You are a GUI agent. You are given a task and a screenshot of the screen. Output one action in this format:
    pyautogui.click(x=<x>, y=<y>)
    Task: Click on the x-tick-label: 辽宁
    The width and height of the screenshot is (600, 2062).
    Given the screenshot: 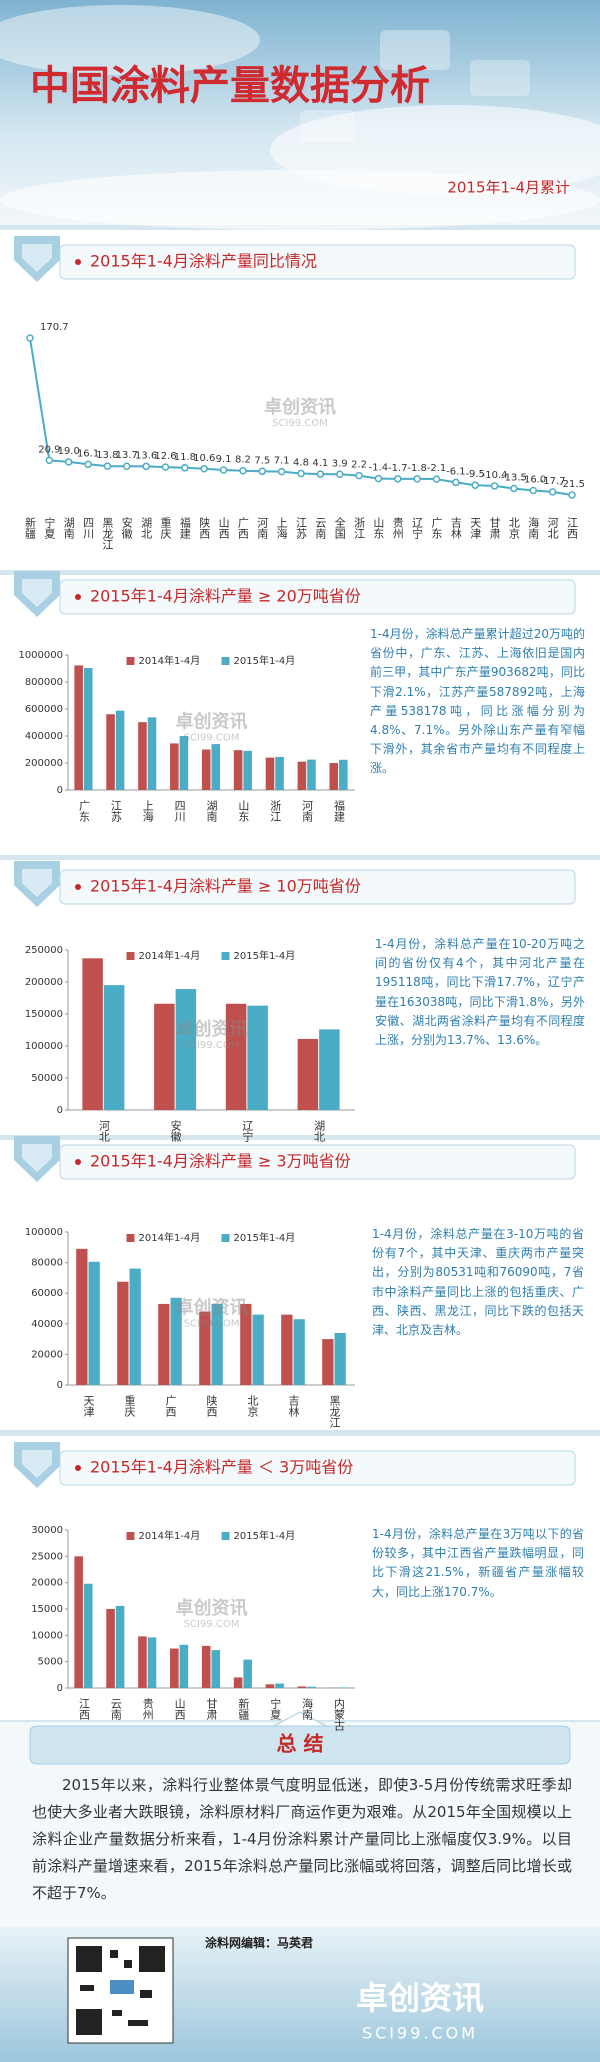 What is the action you would take?
    pyautogui.click(x=417, y=528)
    